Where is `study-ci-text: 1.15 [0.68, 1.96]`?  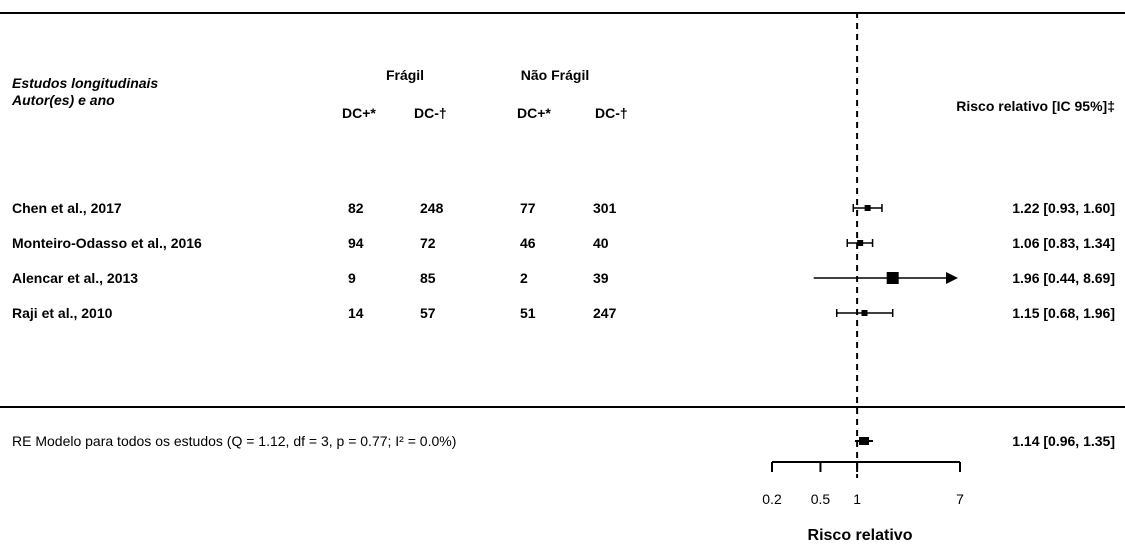
study-ci-text: 1.15 [0.68, 1.96] is located at coordinates (1063, 313).